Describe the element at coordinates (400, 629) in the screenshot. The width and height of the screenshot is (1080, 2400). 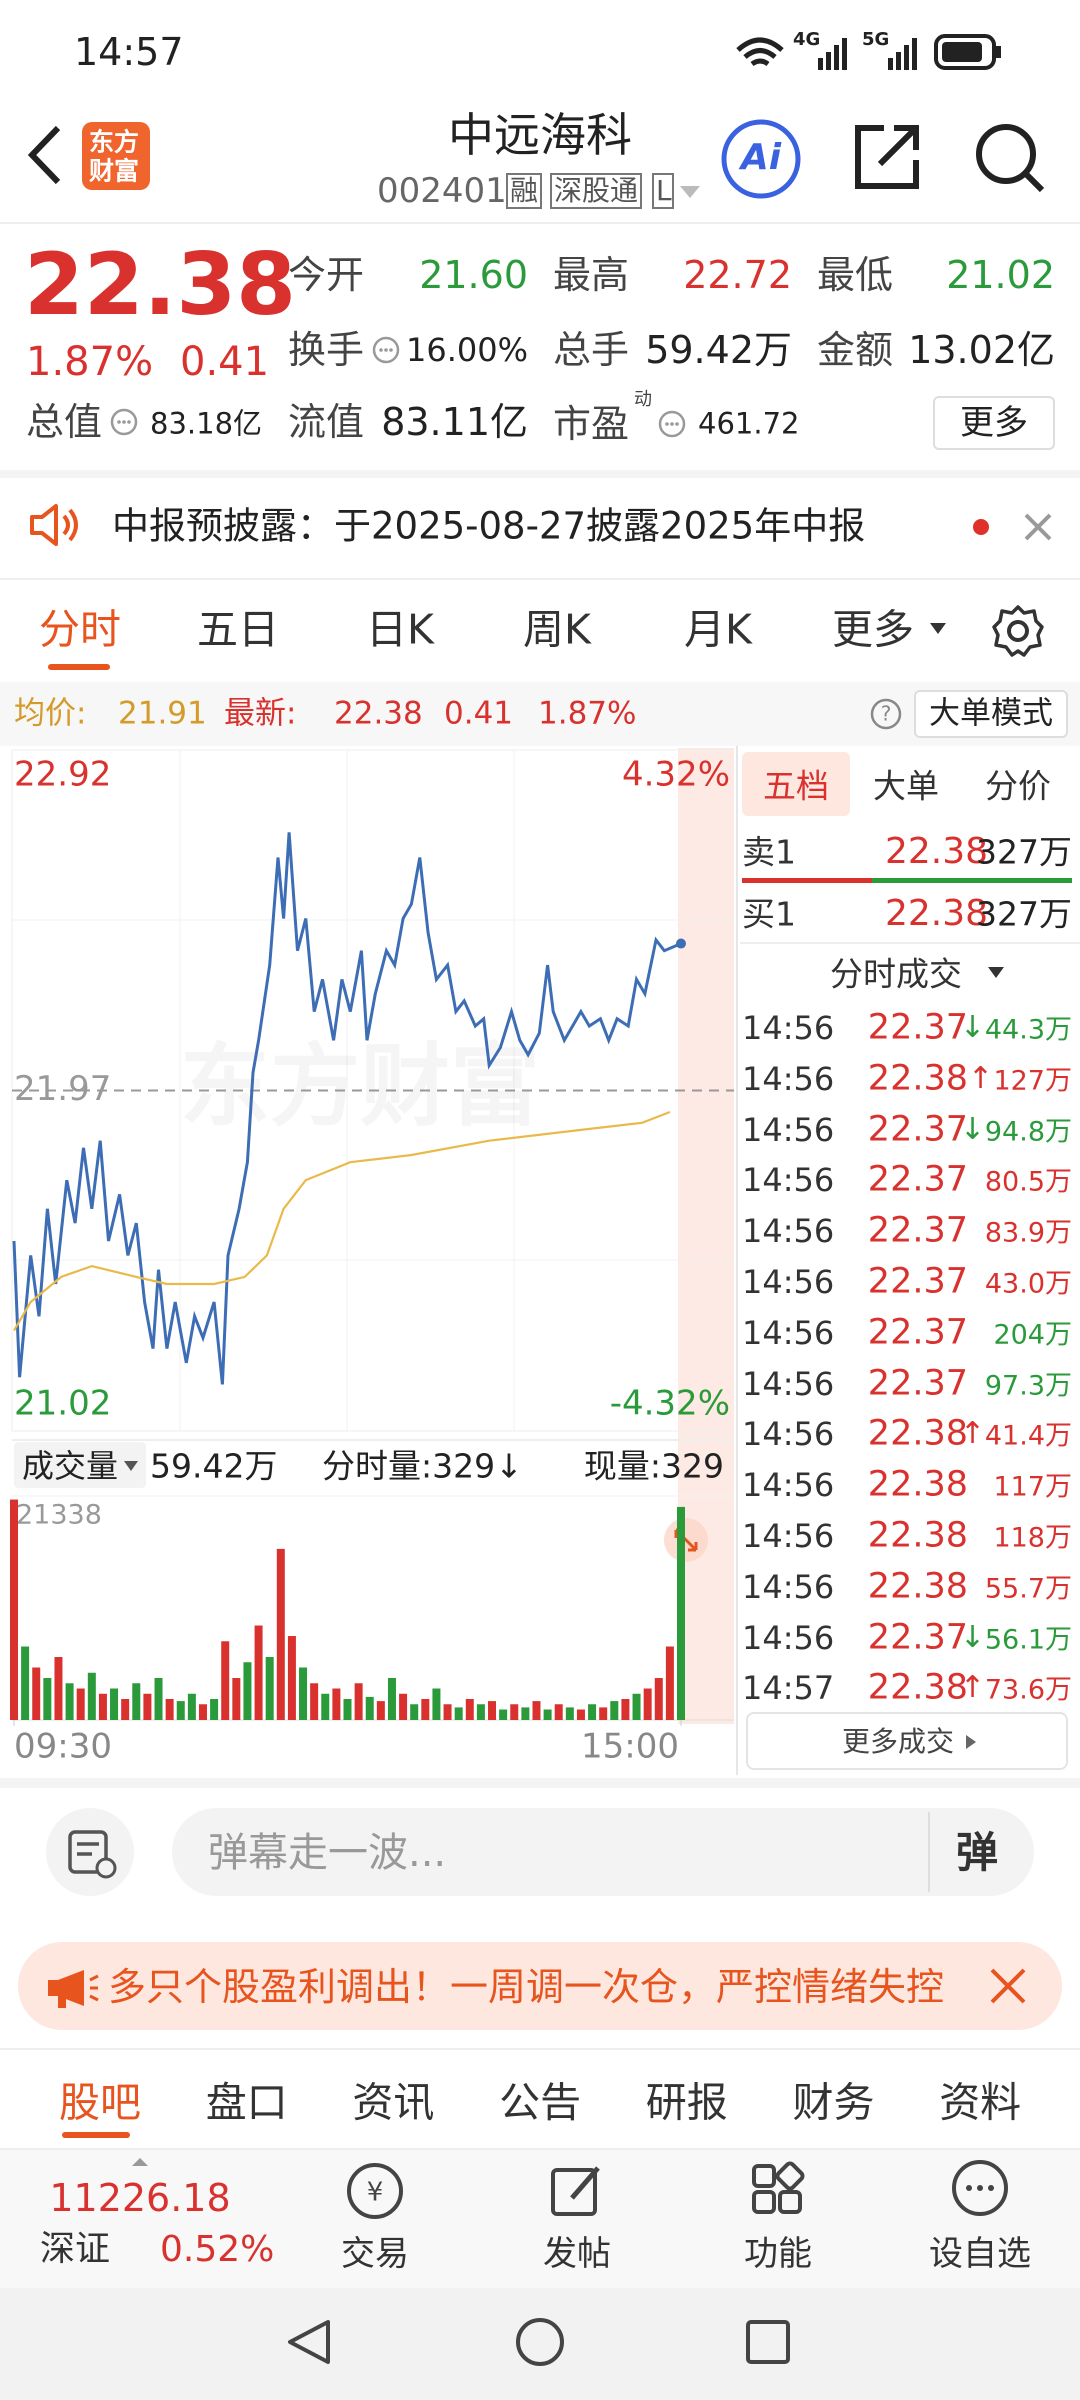
I see `tab: 日K` at that location.